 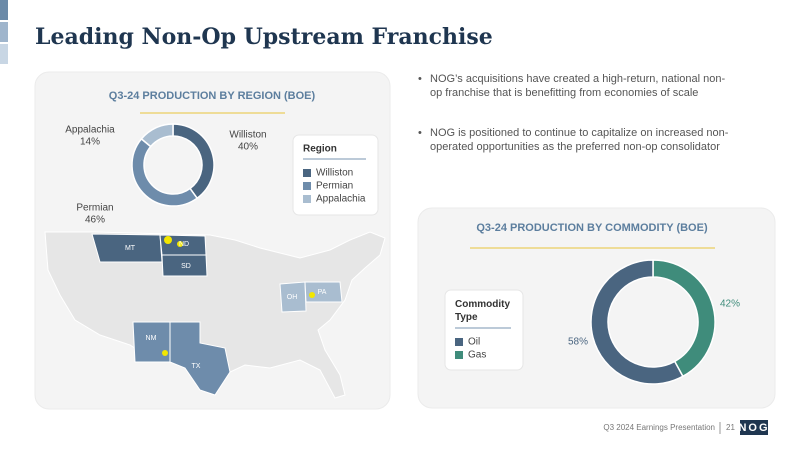 I want to click on logo-box, so click(x=754, y=427).